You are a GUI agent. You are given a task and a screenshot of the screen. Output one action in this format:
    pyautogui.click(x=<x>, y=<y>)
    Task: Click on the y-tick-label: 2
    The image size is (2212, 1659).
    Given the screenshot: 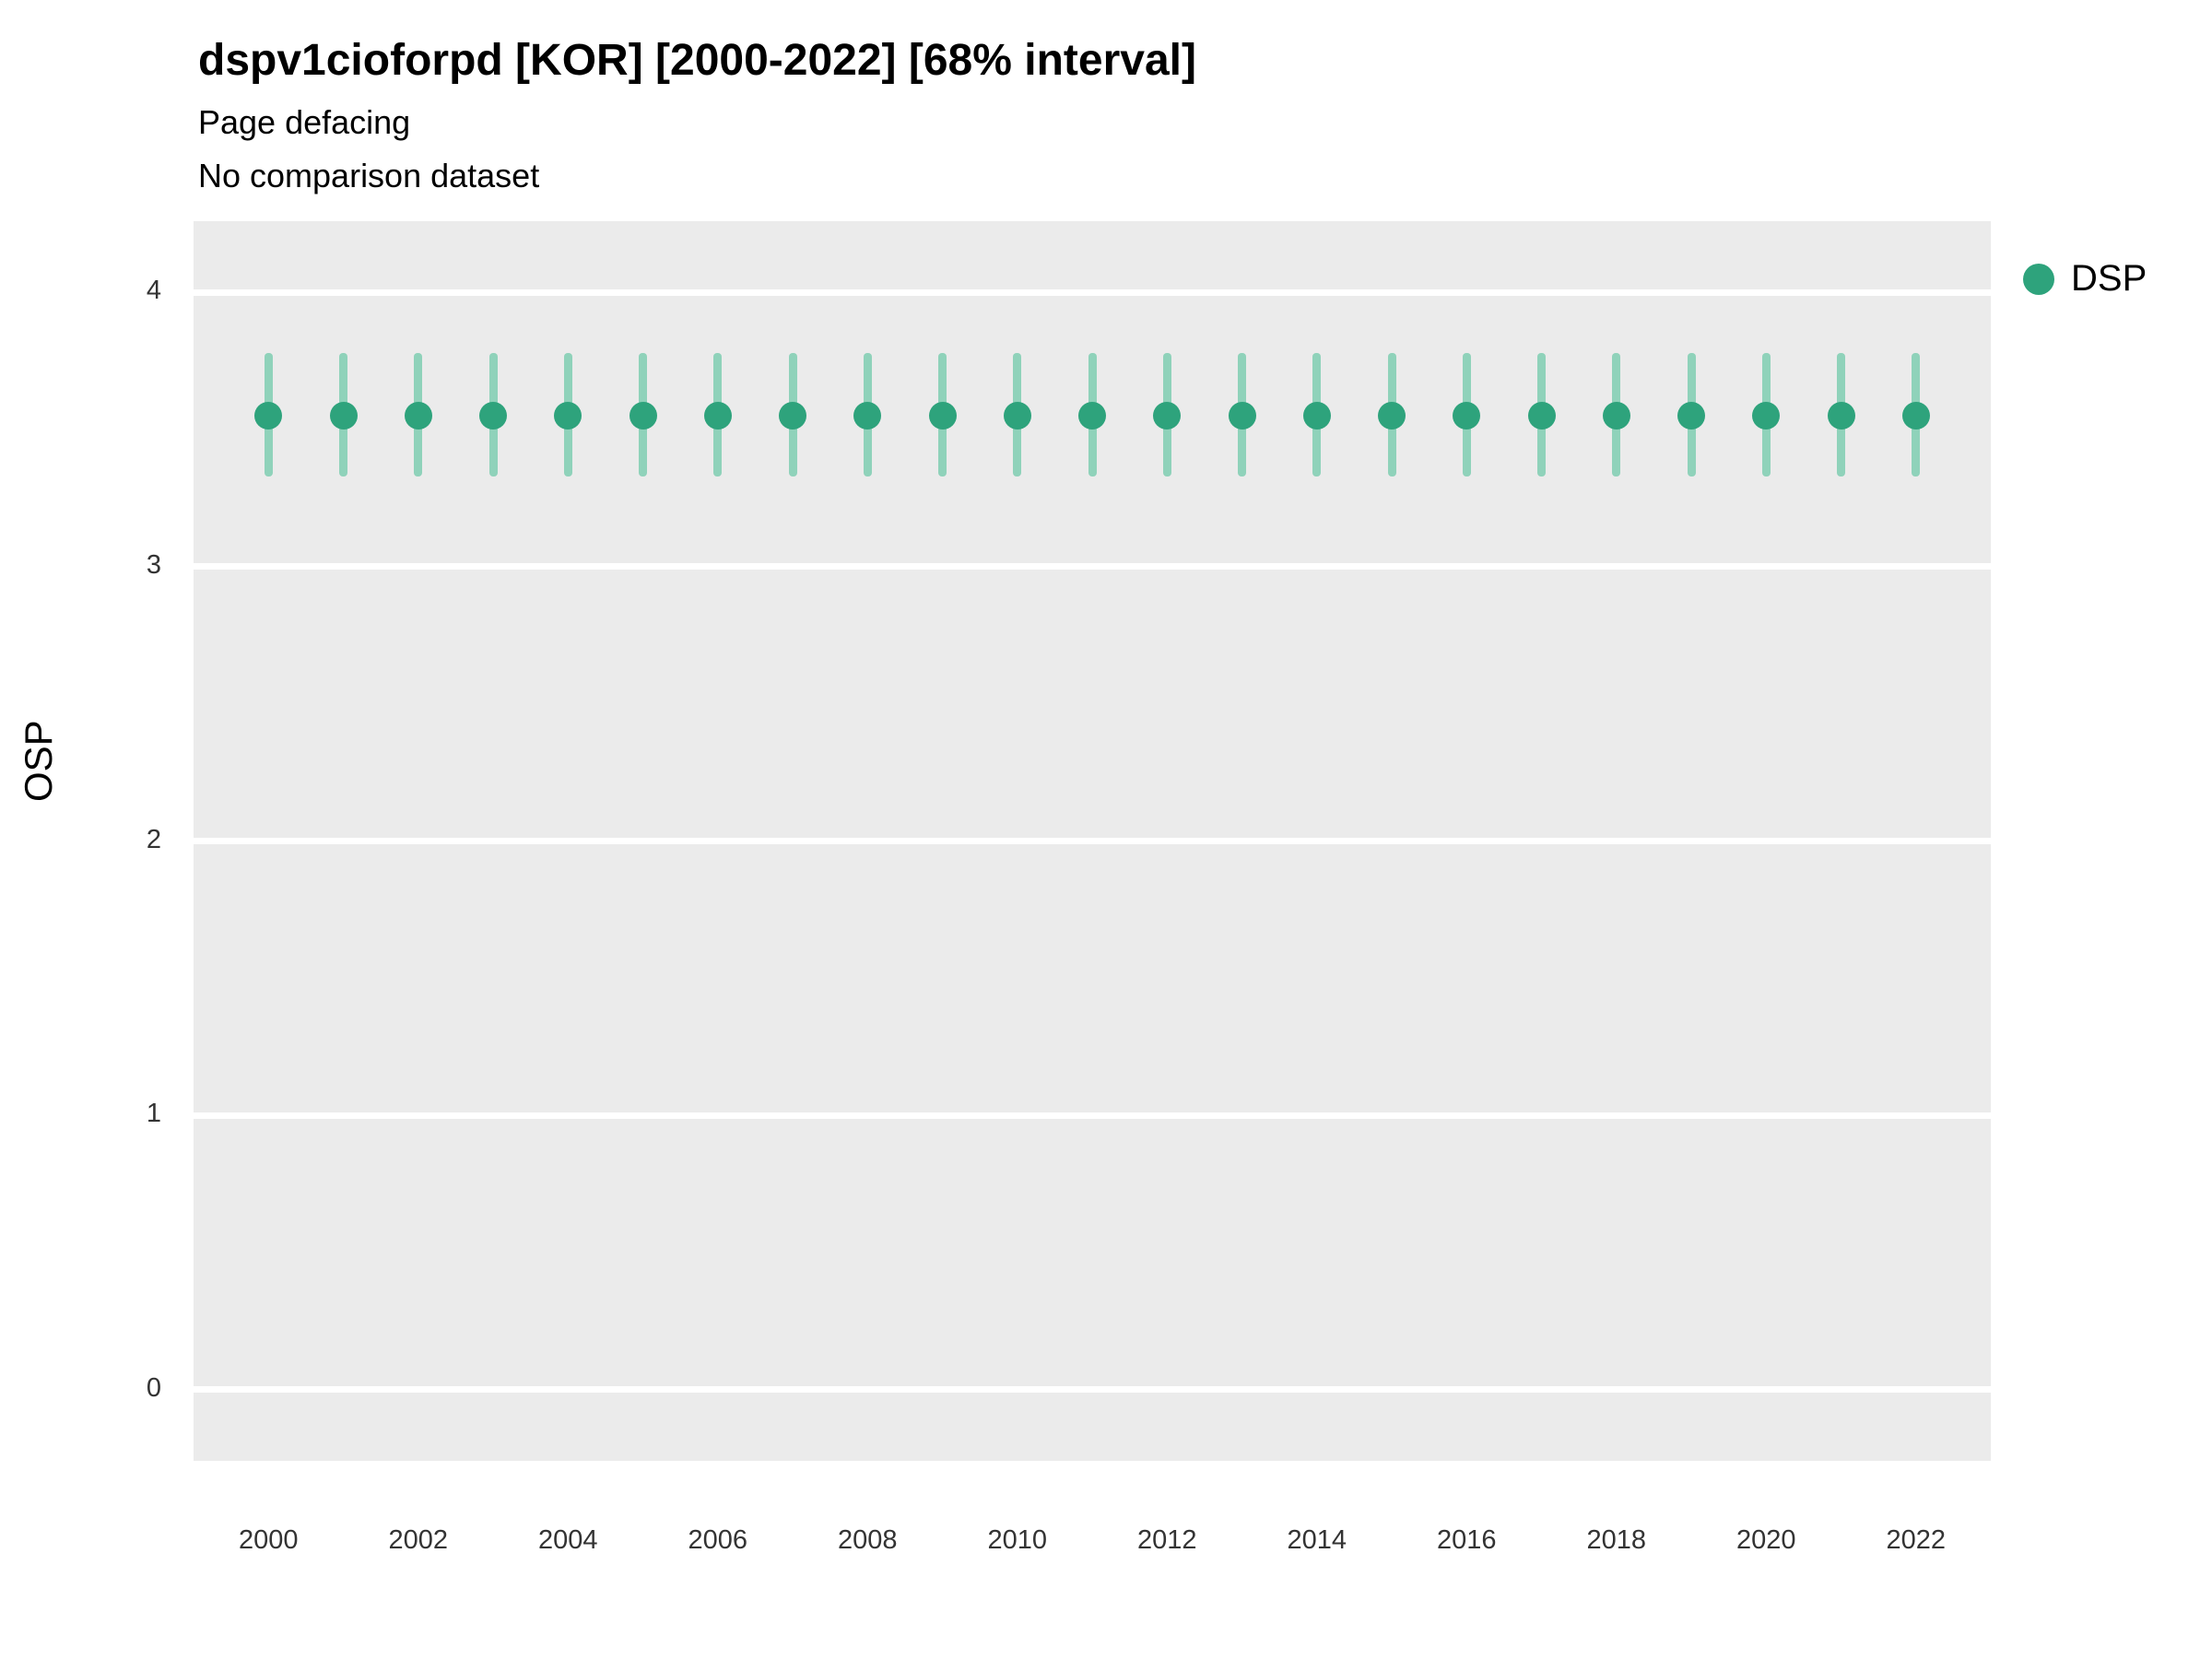 What is the action you would take?
    pyautogui.click(x=153, y=839)
    